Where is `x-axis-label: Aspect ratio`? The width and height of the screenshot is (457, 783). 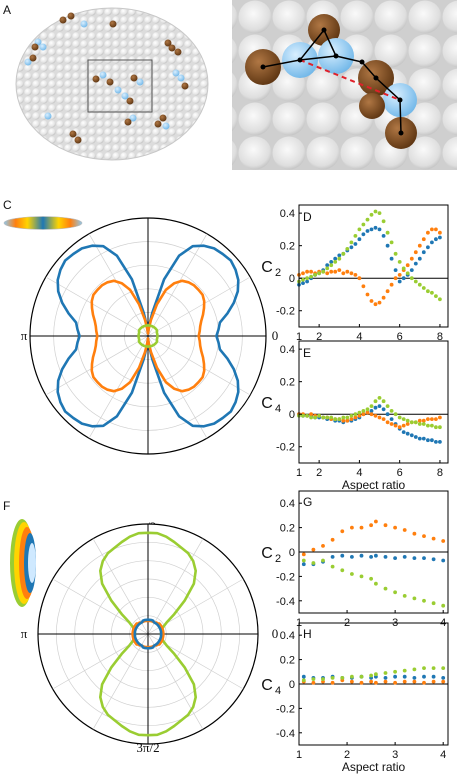 x-axis-label: Aspect ratio is located at coordinates (374, 767).